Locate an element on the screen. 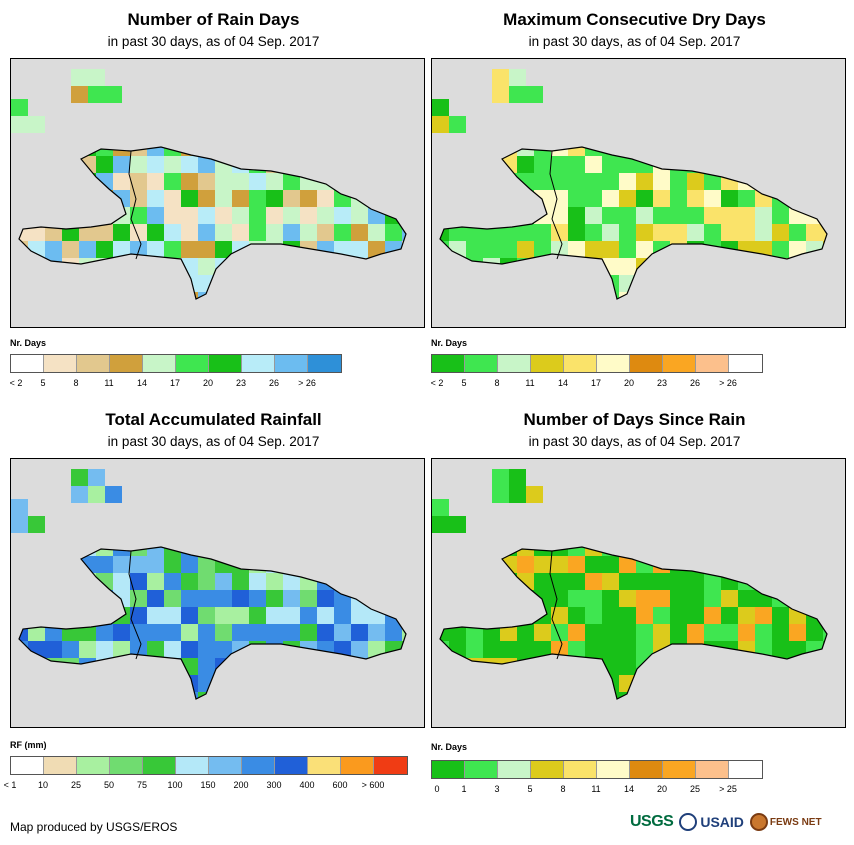  map-canvas is located at coordinates (209, 584).